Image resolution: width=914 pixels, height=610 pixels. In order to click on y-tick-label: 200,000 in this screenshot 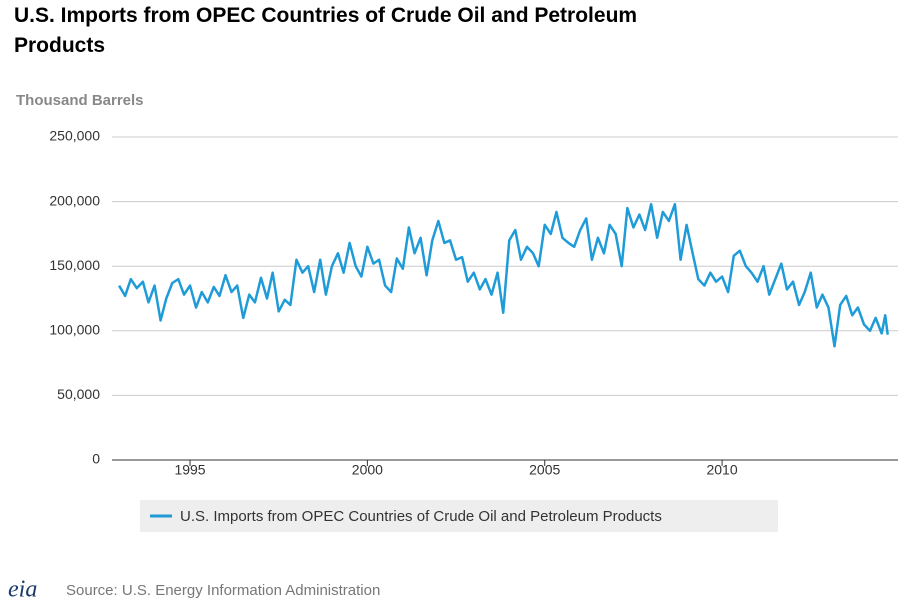, I will do `click(74, 200)`.